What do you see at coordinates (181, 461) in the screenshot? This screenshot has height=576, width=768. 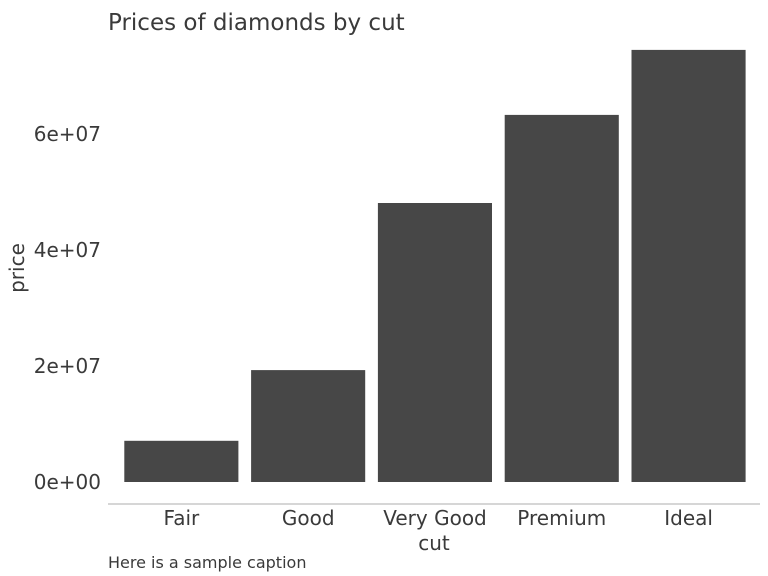 I see `bar-fair` at bounding box center [181, 461].